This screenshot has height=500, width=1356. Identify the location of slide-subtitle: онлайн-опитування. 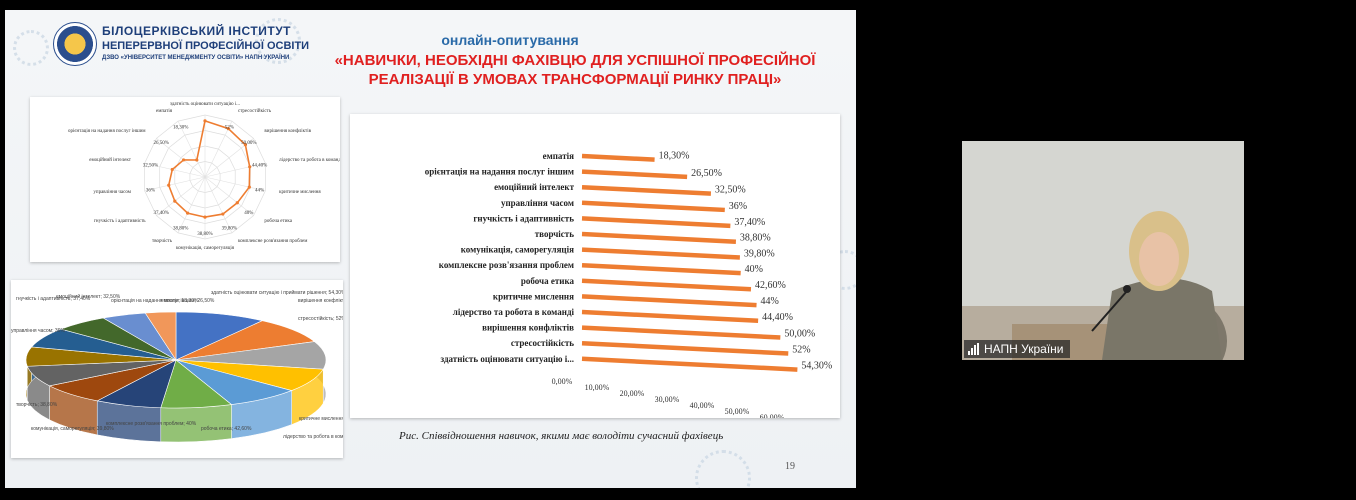
(510, 40).